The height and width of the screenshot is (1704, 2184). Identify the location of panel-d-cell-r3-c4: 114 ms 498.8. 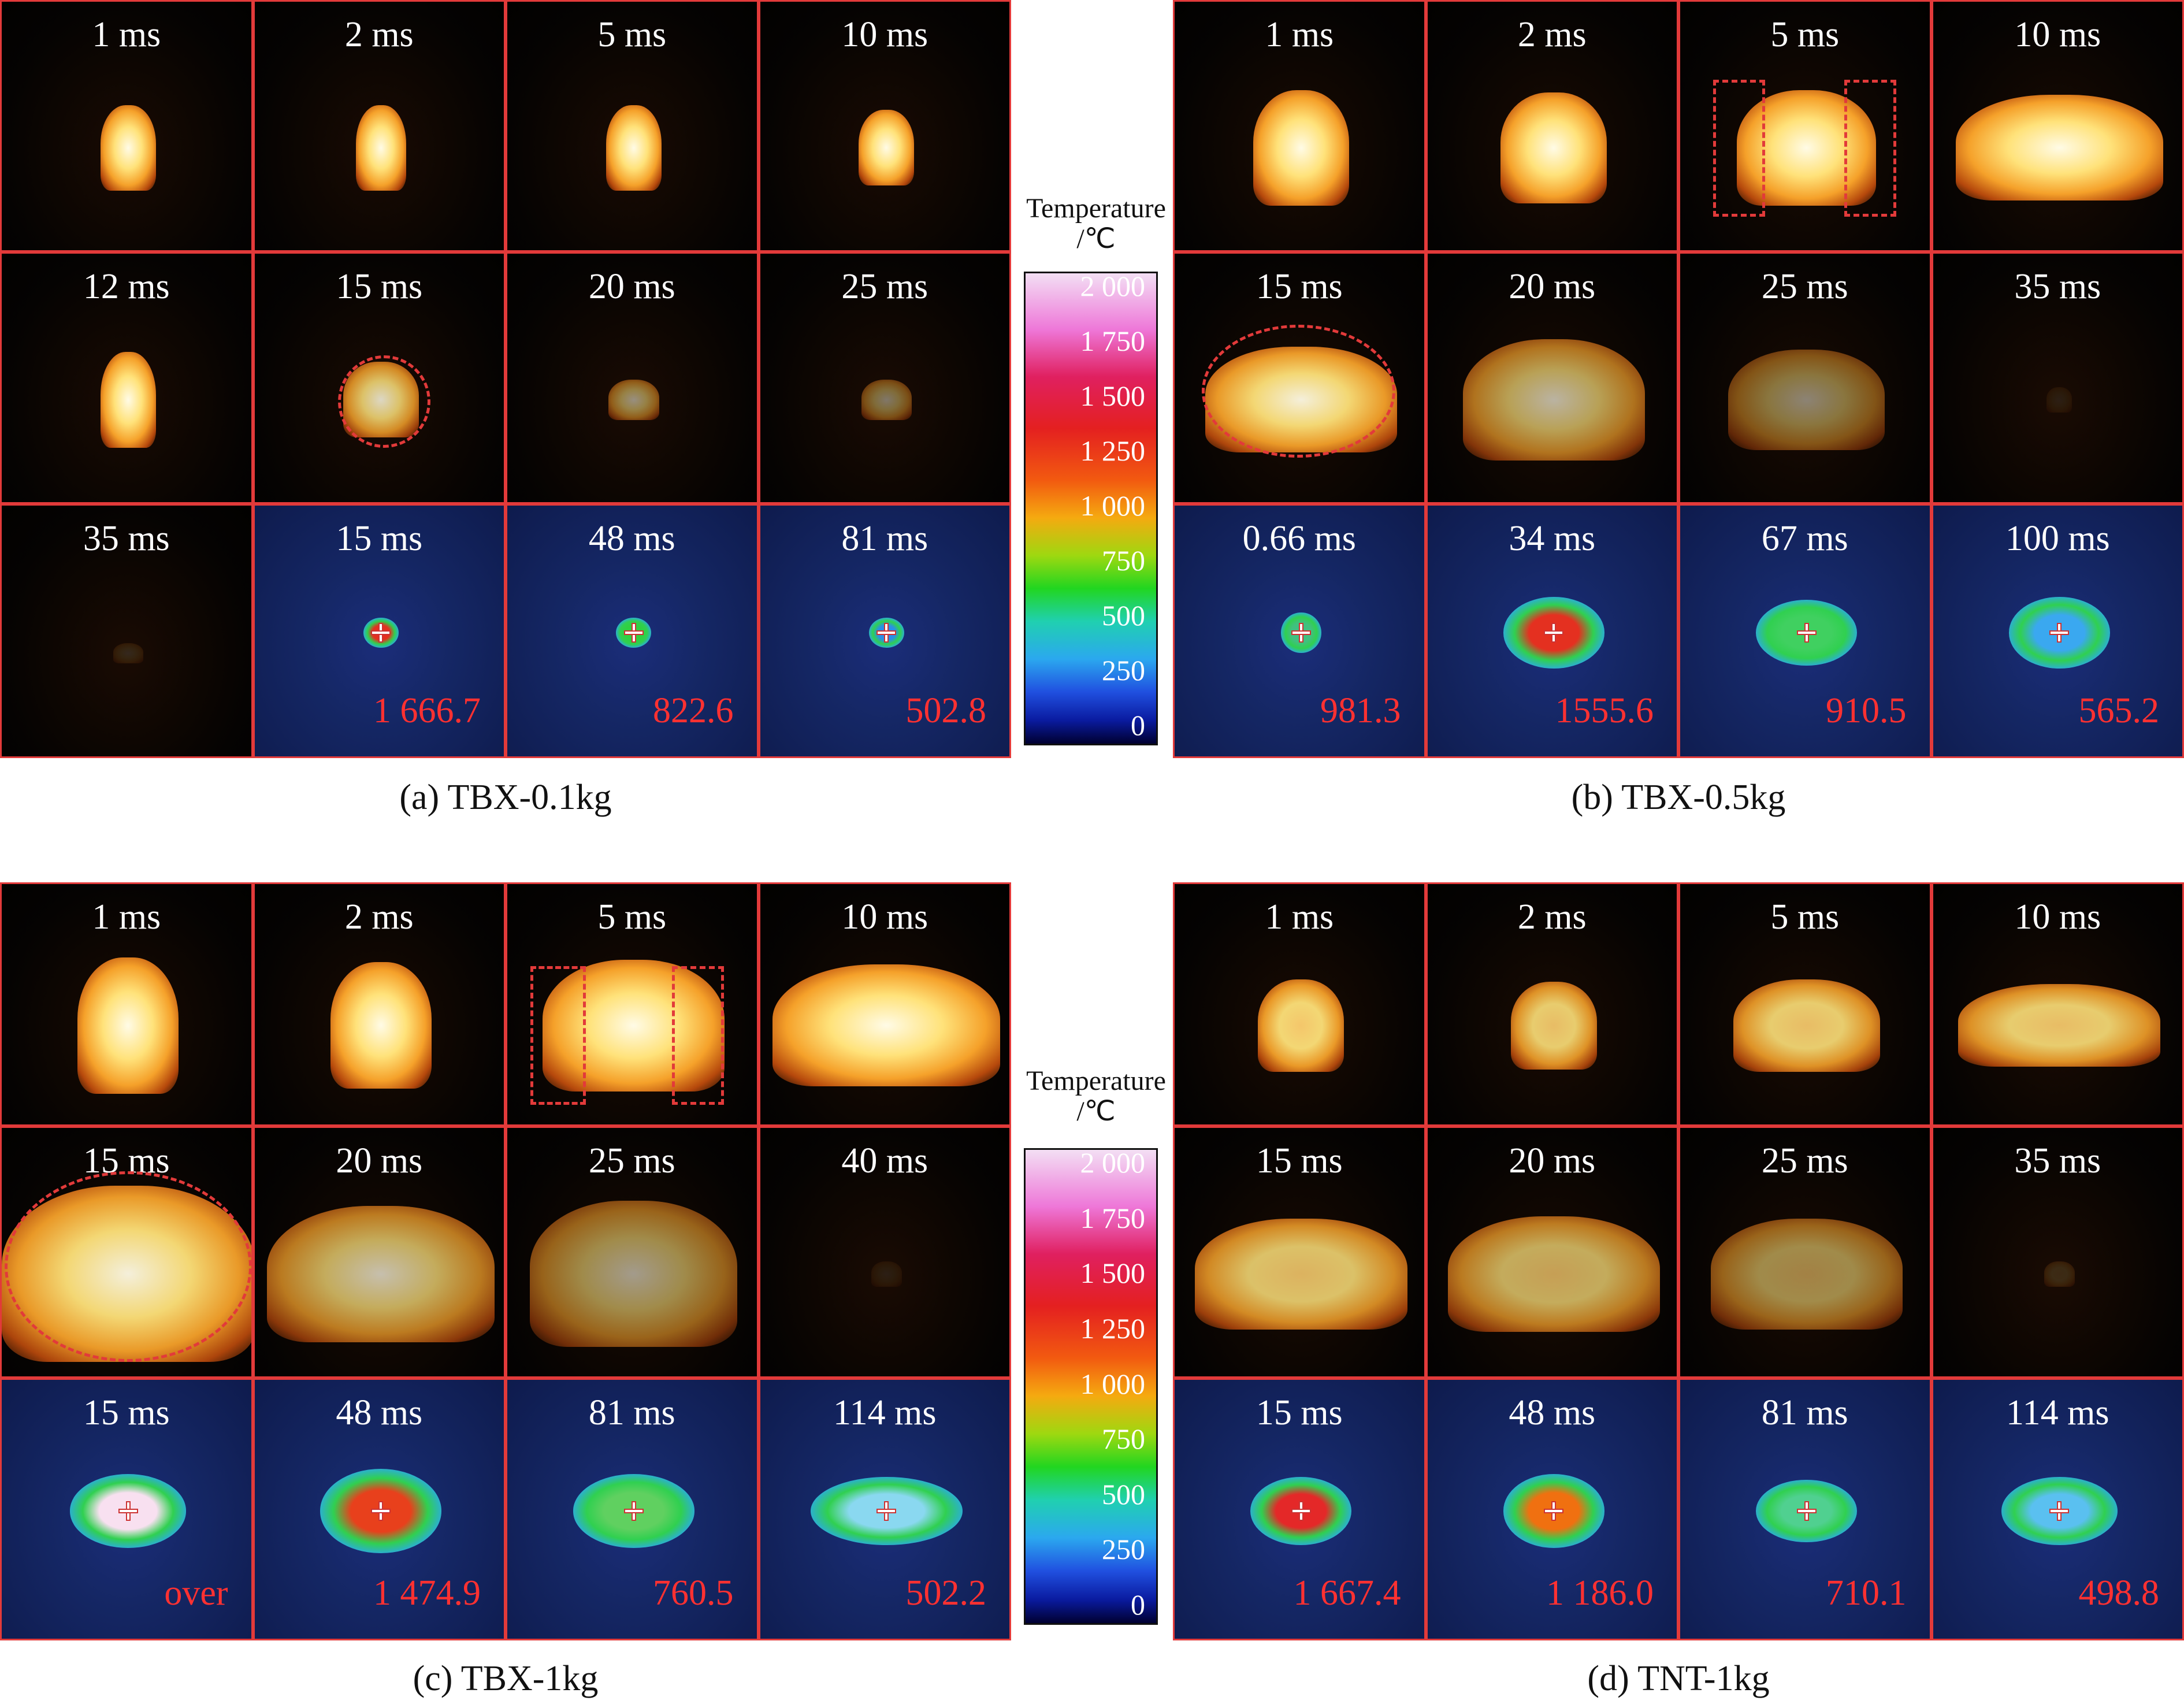
(2057, 1509).